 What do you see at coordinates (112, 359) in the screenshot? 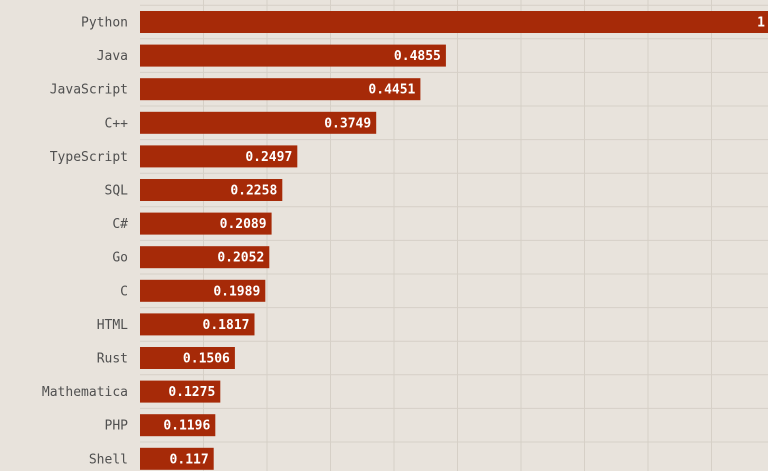
I see `category-label-rust: Rust` at bounding box center [112, 359].